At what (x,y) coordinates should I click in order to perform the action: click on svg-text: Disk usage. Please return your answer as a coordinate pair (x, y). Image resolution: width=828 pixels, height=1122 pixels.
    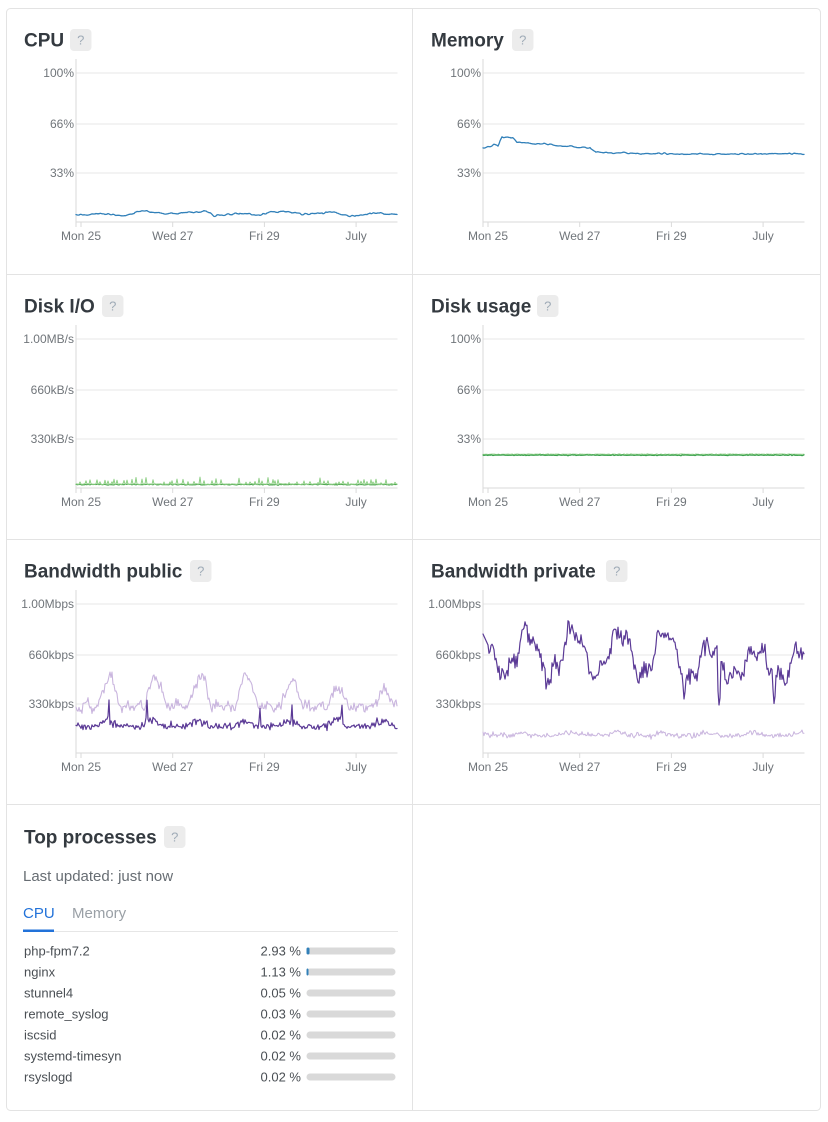
    Looking at the image, I should click on (481, 307).